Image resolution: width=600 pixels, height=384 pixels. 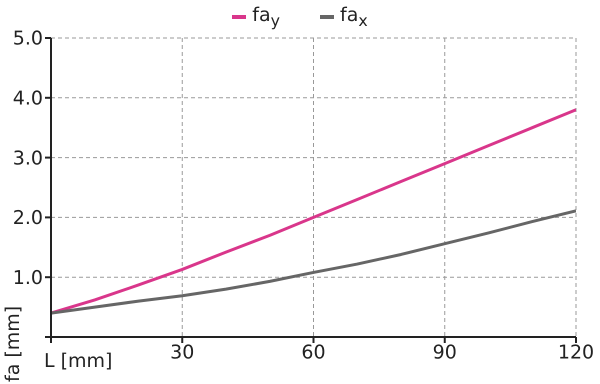 I want to click on y-tick-label: 1.0, so click(x=27, y=277).